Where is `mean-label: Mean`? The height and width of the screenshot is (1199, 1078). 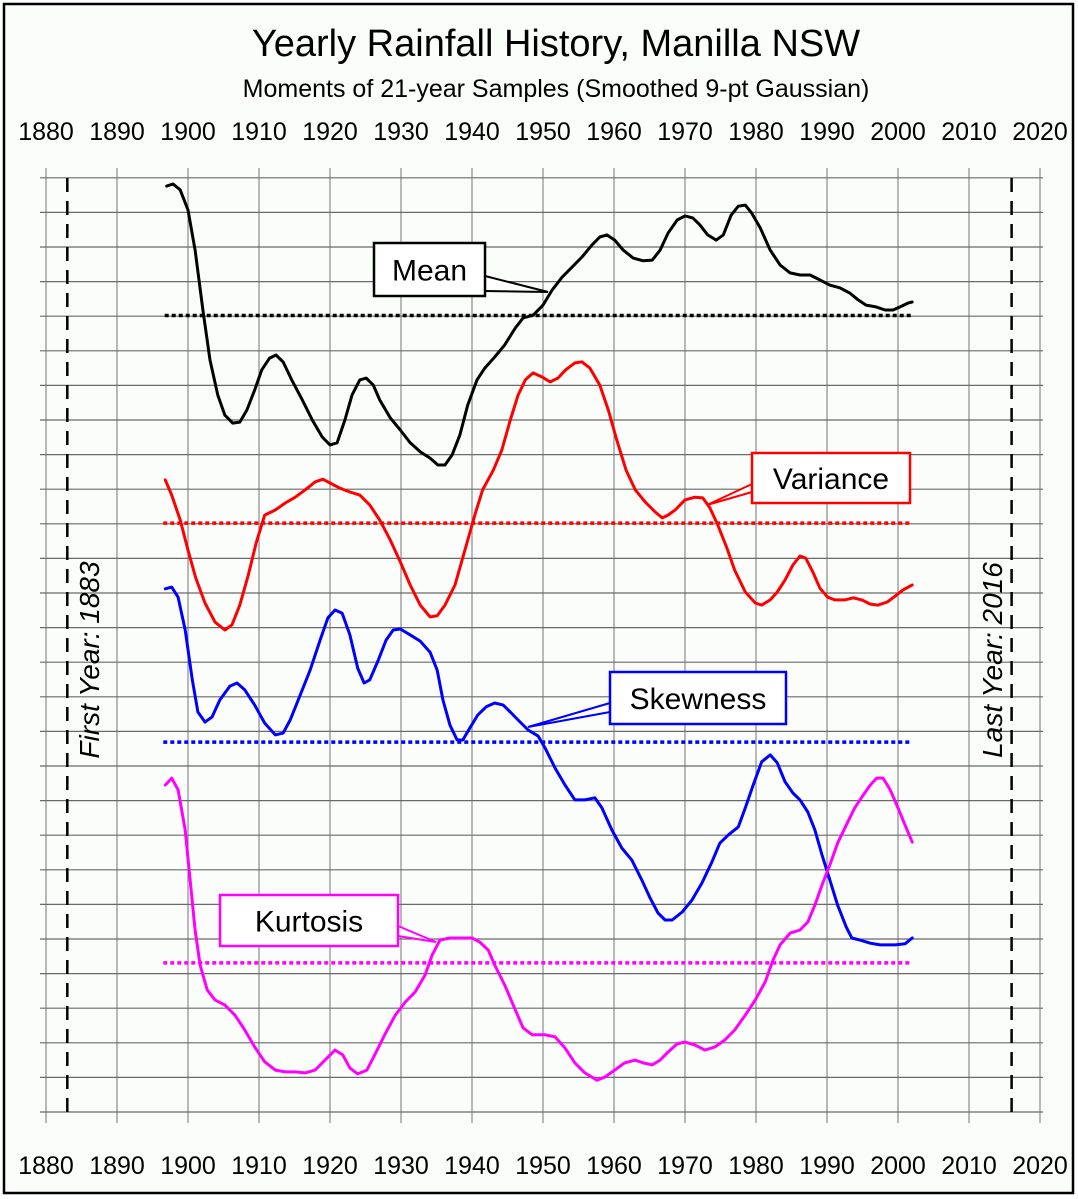
mean-label: Mean is located at coordinates (429, 271).